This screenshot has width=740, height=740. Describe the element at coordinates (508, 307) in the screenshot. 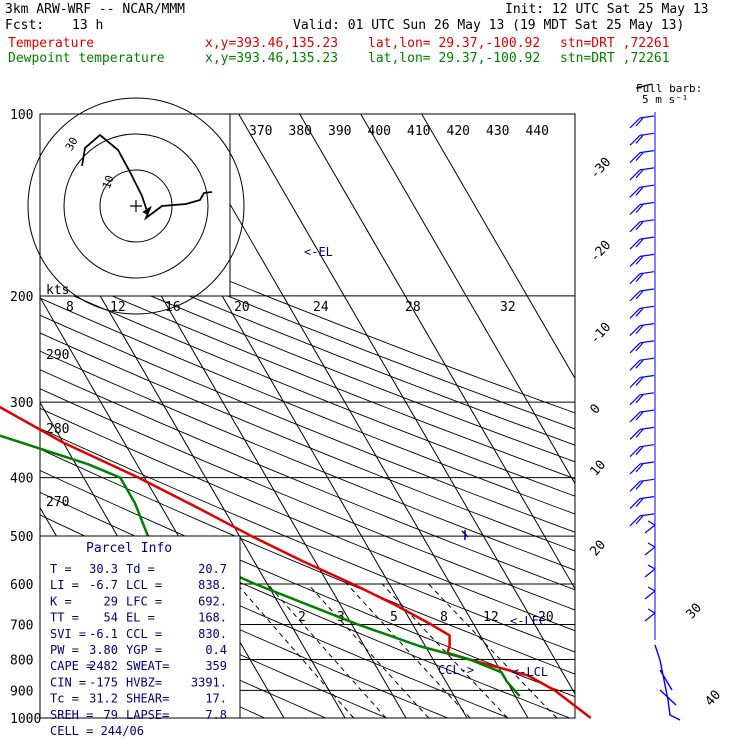

I see `hodograph-speed-label: 32` at that location.